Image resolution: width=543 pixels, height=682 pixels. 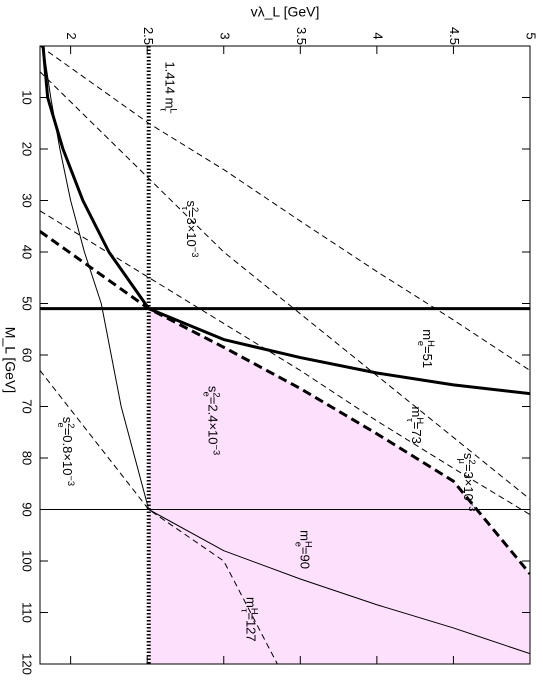 I want to click on annotation-8: mHe=90, so click(x=303, y=549).